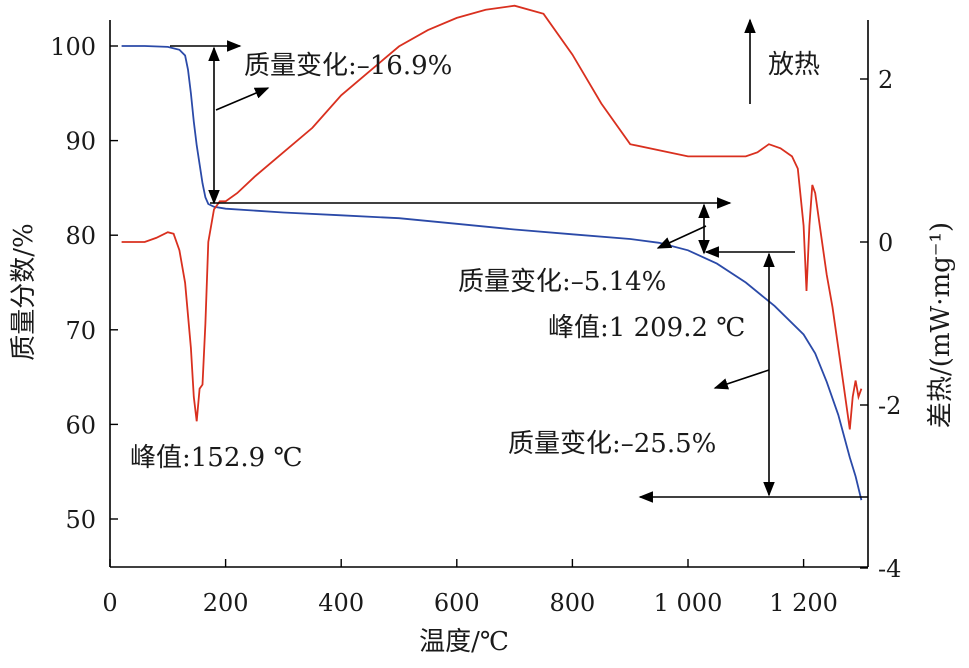 This screenshot has width=969, height=668. I want to click on x-tick-label: 600, so click(457, 603).